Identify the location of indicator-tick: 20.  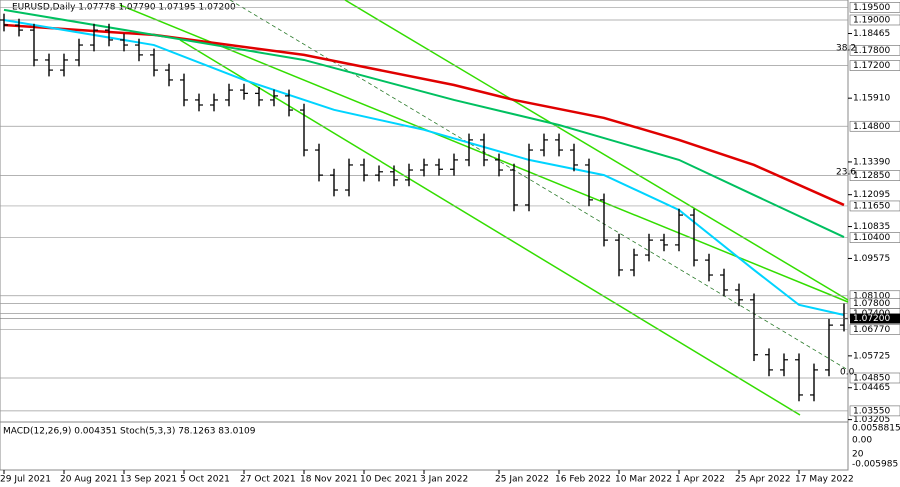
(858, 455).